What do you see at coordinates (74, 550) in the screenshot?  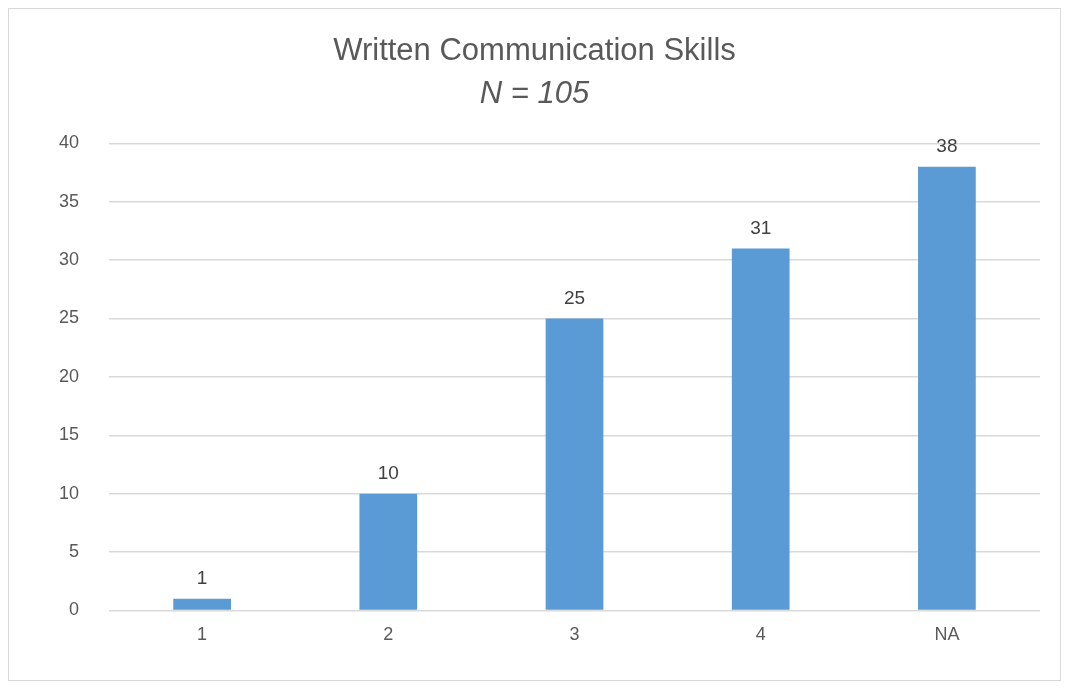 I see `y-tick-label: 5` at bounding box center [74, 550].